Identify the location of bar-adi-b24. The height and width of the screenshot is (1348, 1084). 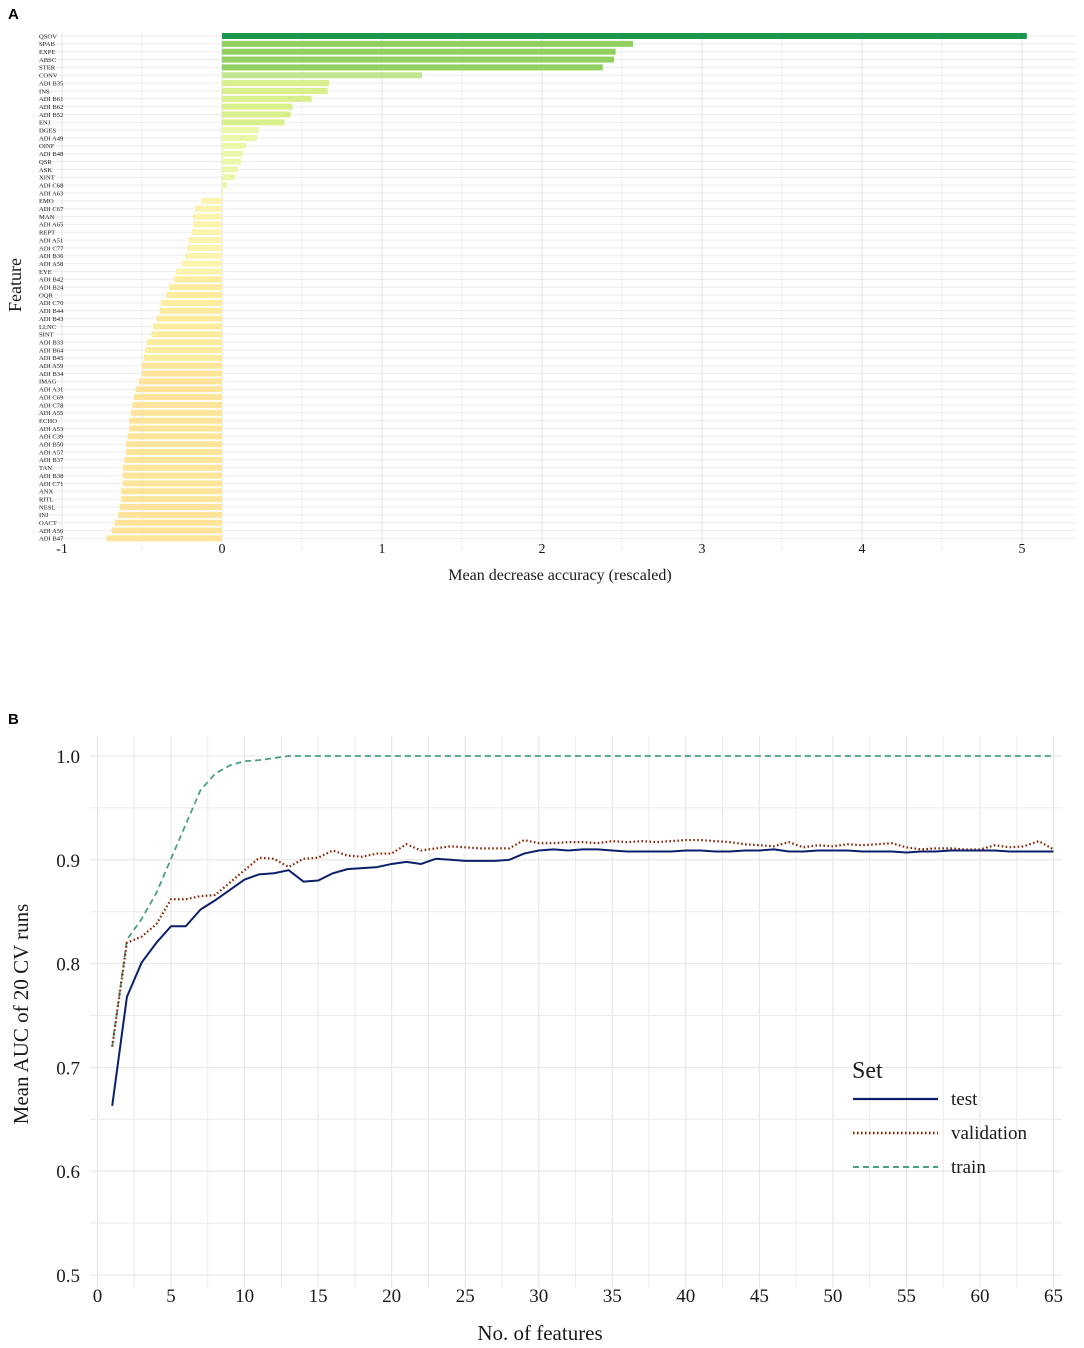
(195, 287).